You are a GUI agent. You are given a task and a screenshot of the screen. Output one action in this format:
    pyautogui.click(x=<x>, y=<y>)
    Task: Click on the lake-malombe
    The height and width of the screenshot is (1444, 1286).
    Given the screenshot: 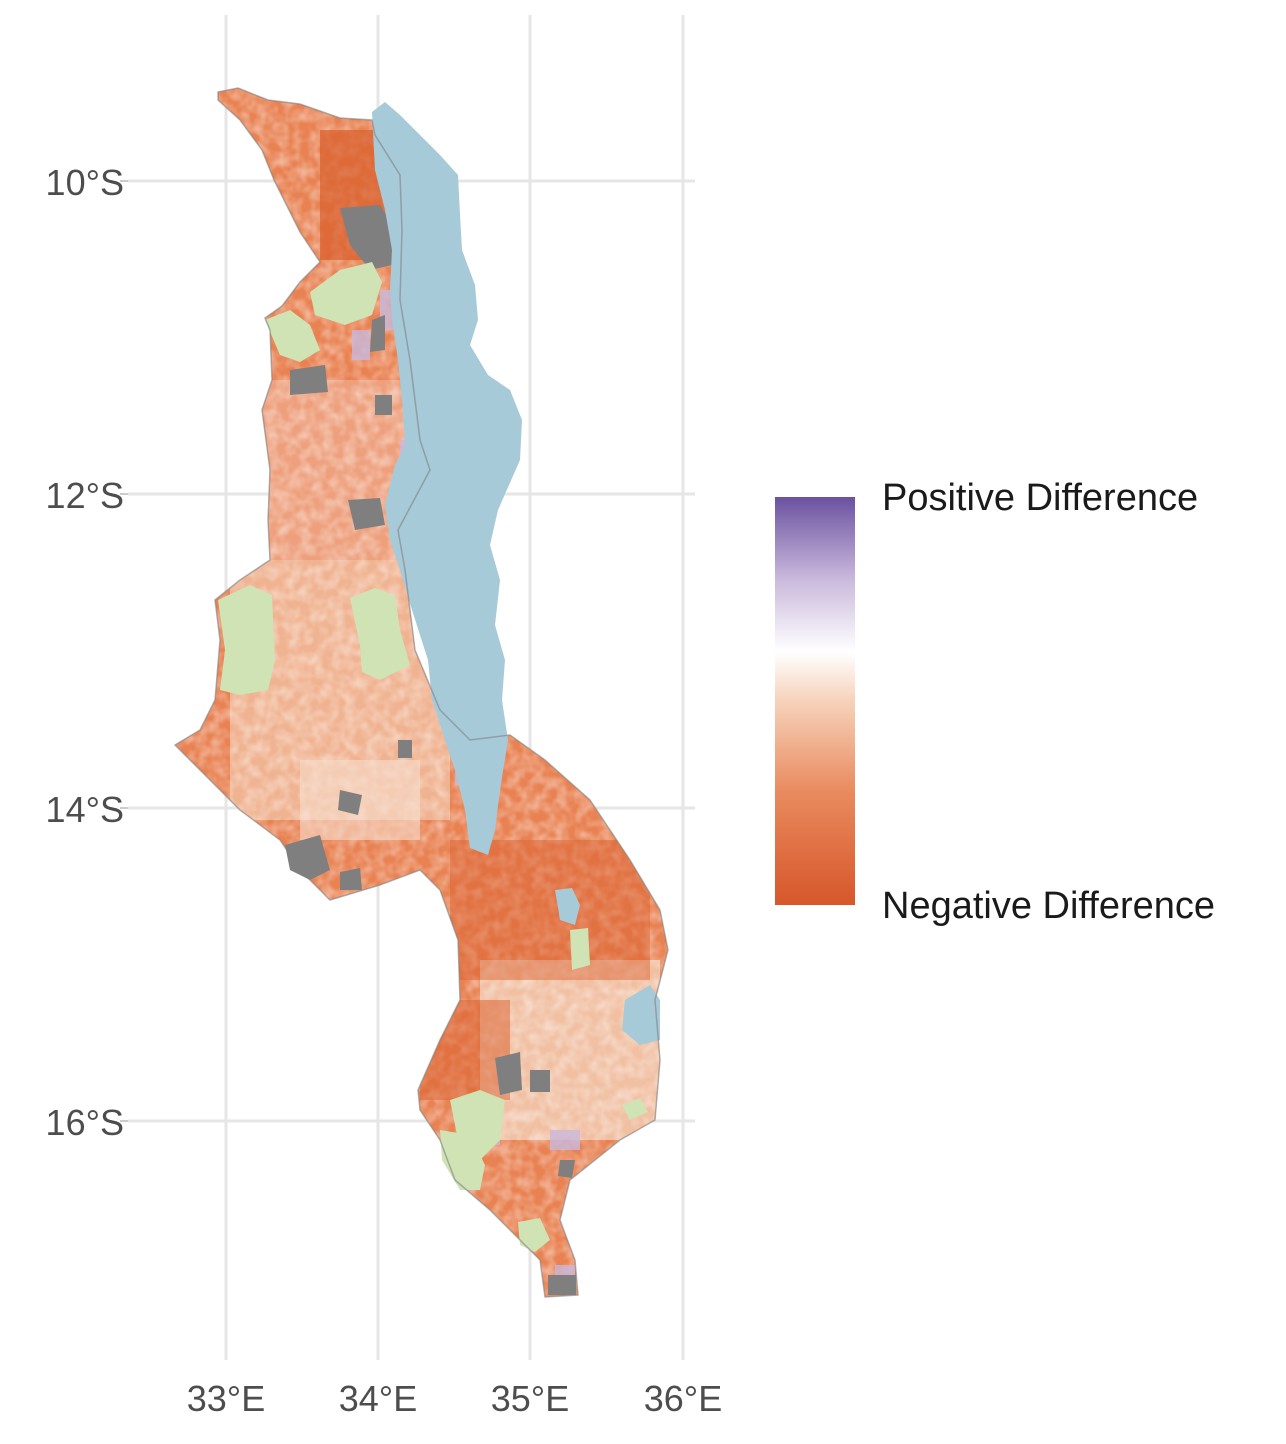 What is the action you would take?
    pyautogui.click(x=567, y=906)
    